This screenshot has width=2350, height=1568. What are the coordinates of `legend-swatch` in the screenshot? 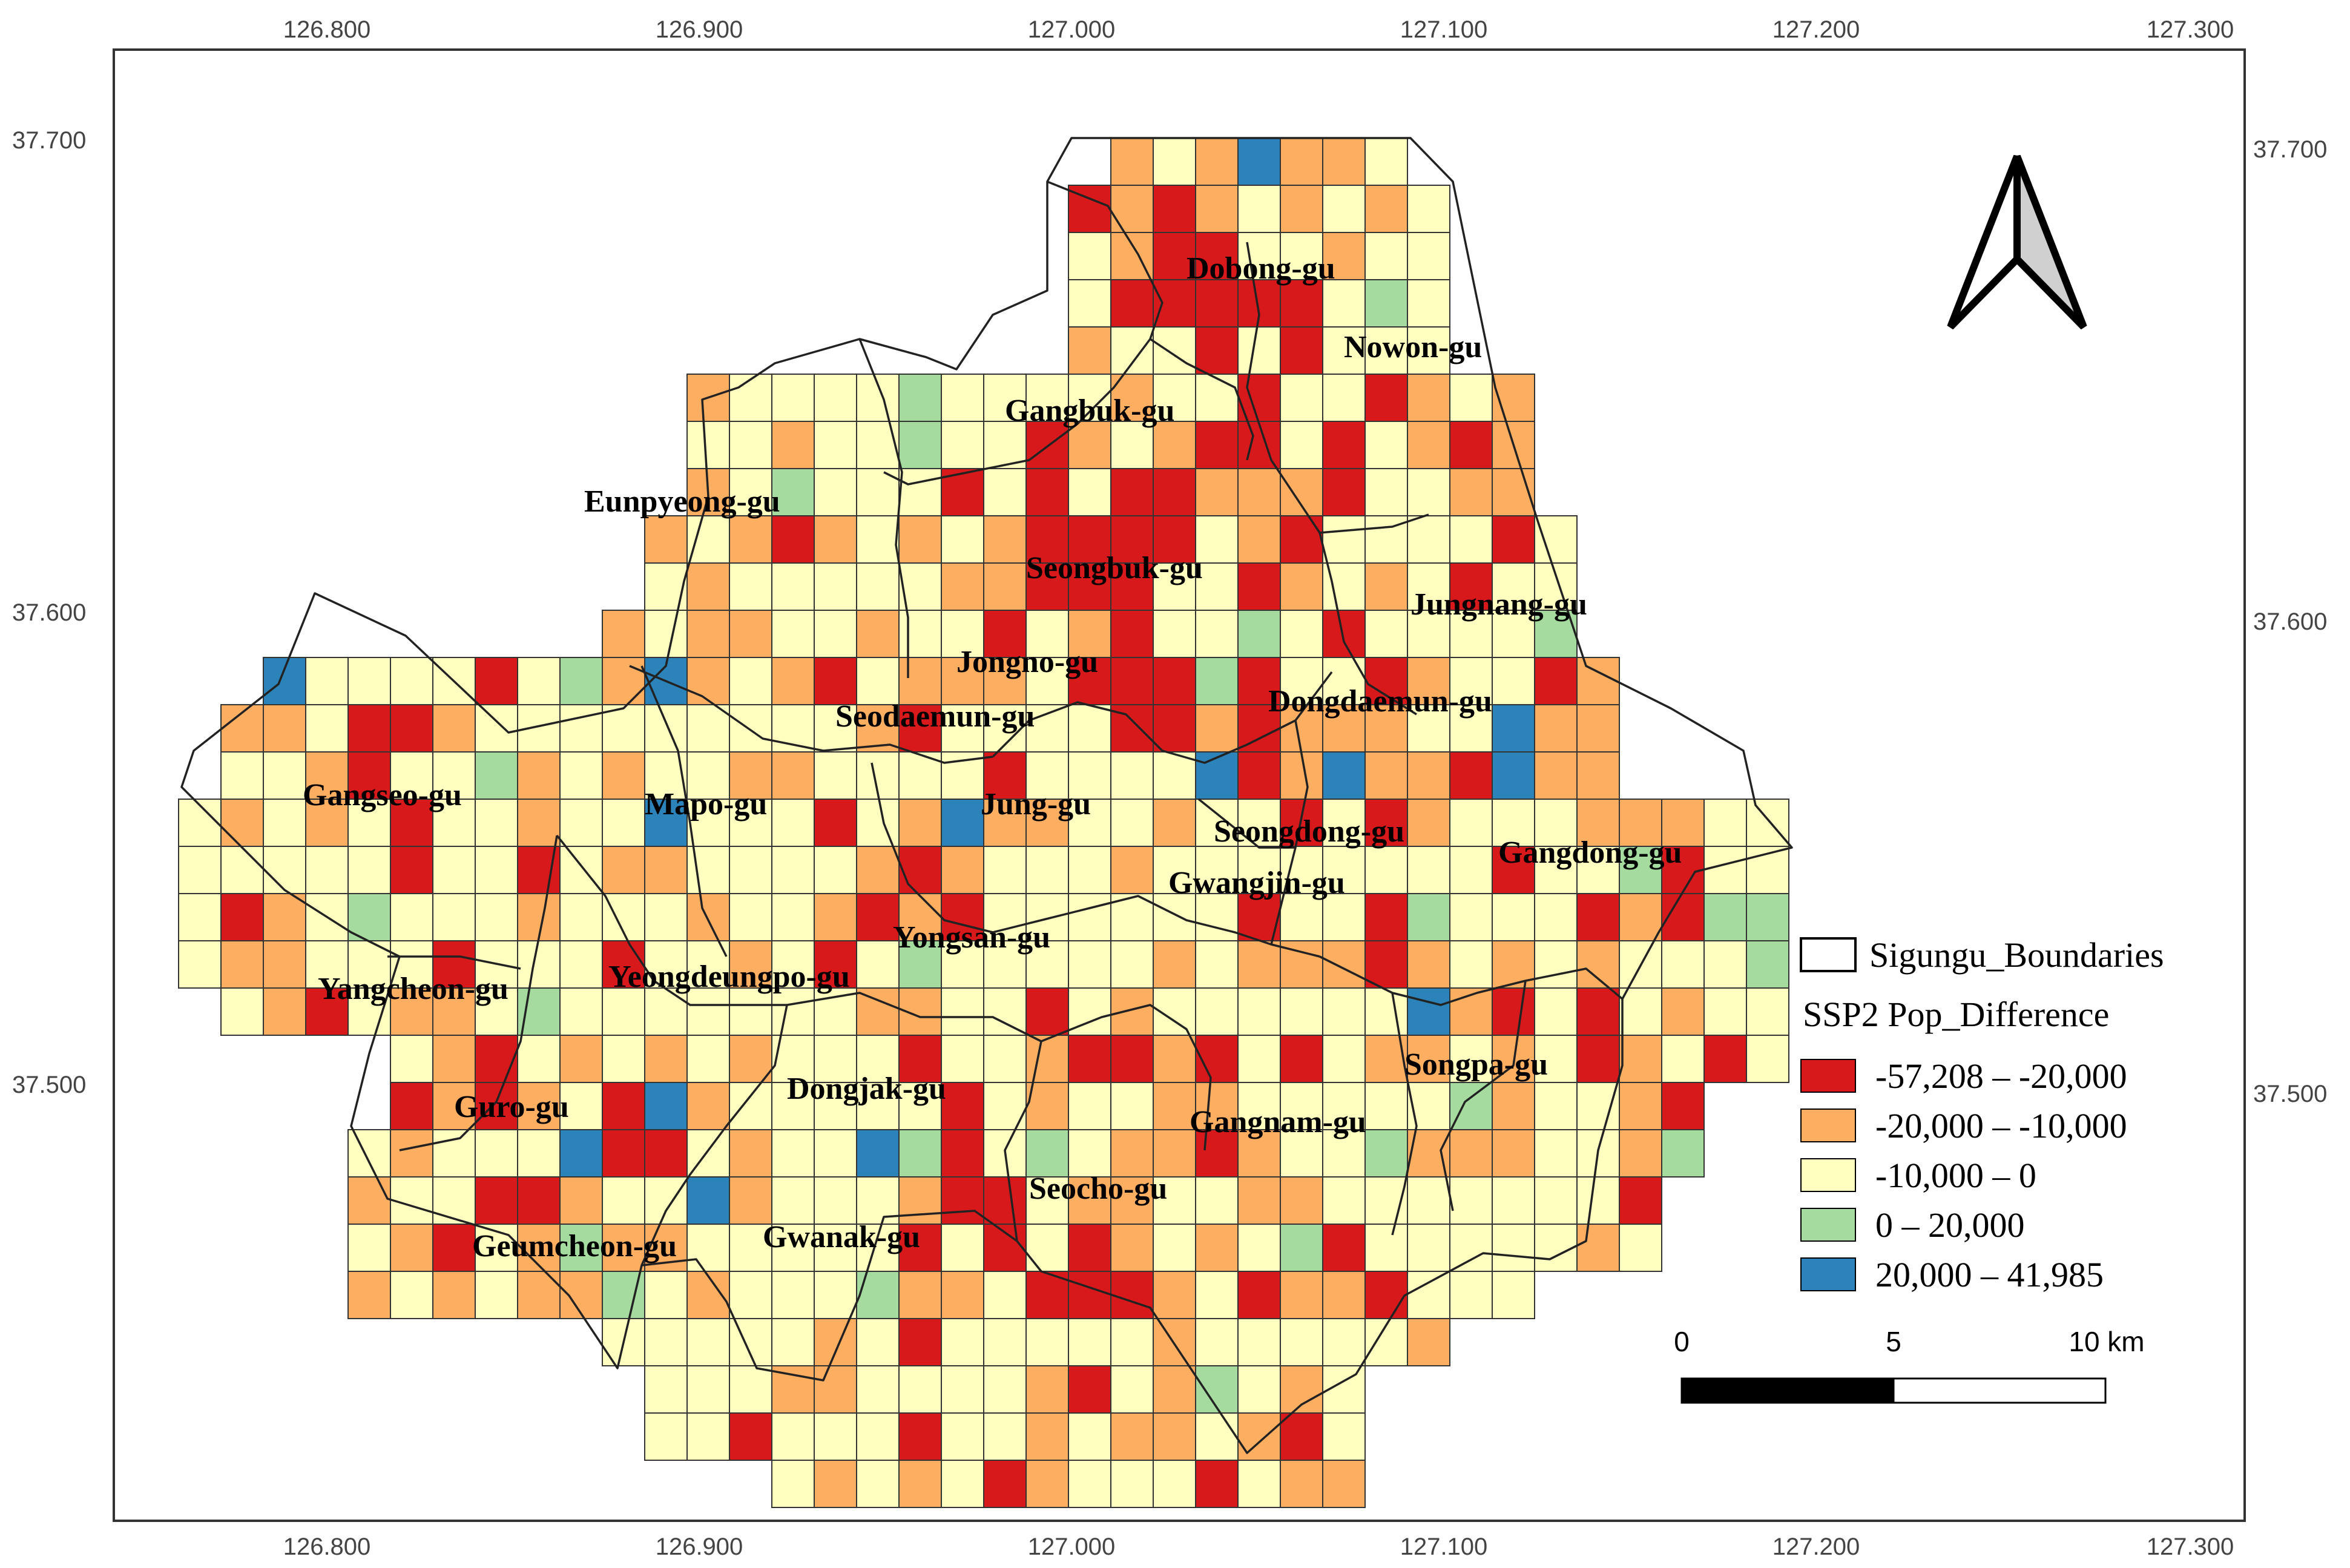 It's located at (1828, 1225).